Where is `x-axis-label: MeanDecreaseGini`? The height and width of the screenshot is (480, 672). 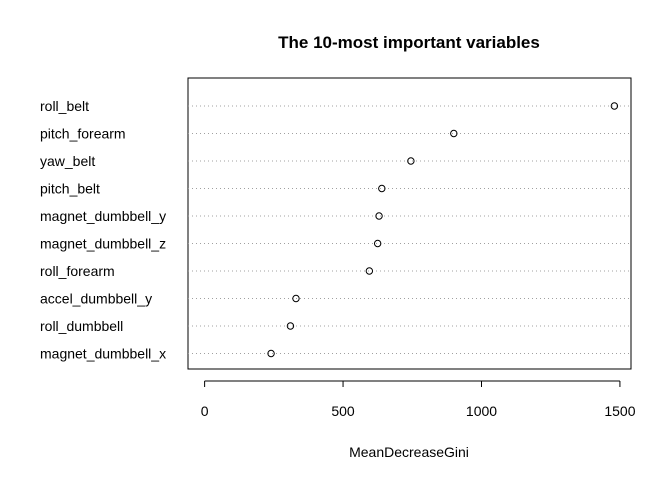
x-axis-label: MeanDecreaseGini is located at coordinates (409, 452).